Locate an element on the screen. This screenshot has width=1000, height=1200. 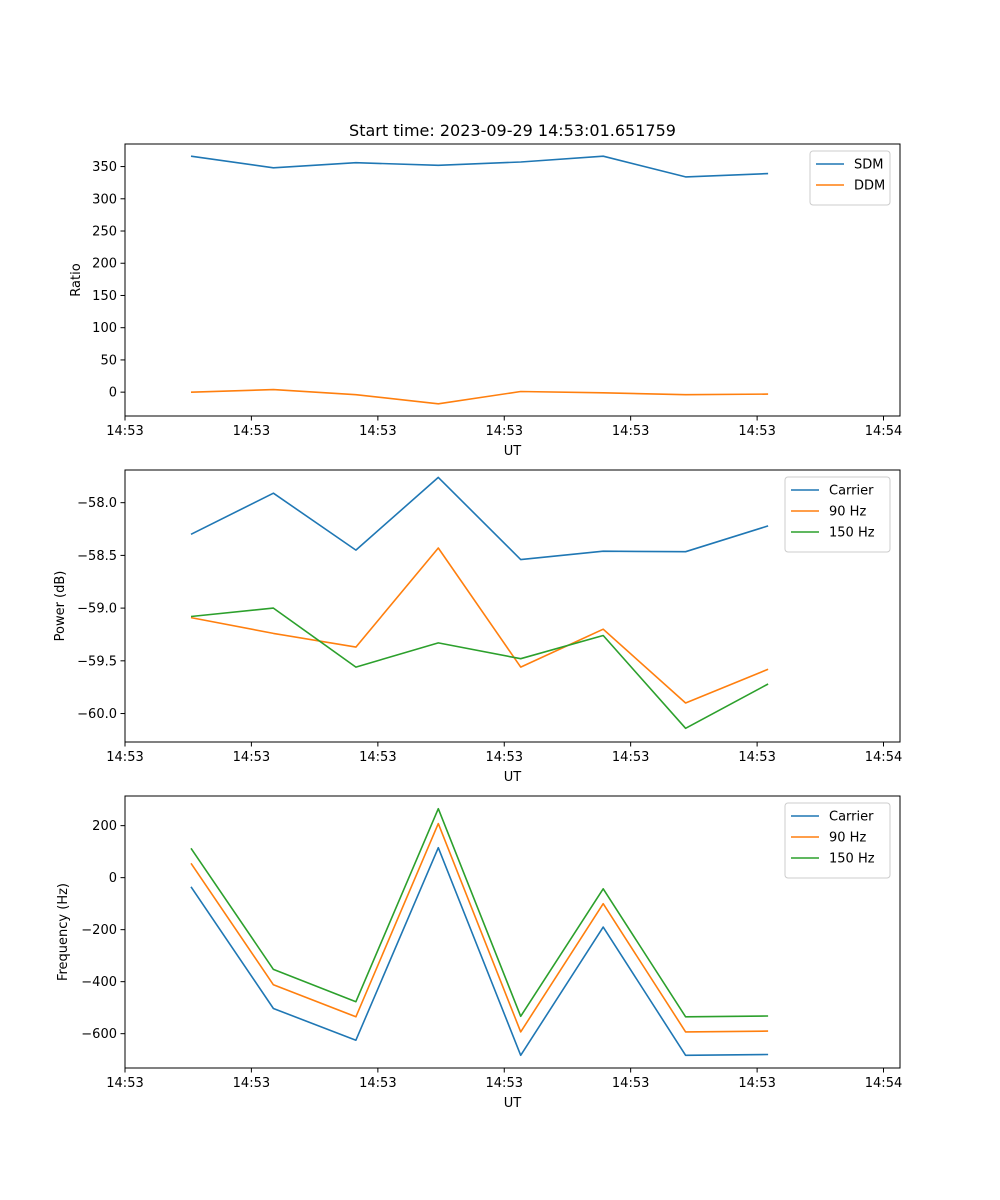
y-tick-label: −400 is located at coordinates (99, 982).